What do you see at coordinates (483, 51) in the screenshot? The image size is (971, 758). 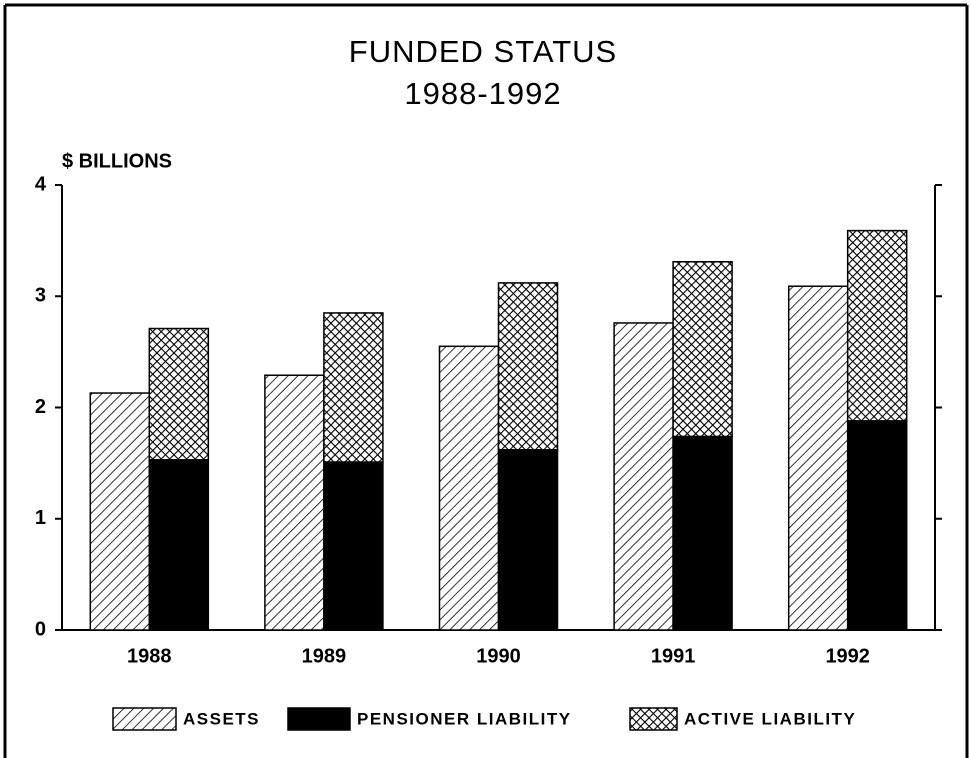 I see `chart-title: FUNDED STATUS` at bounding box center [483, 51].